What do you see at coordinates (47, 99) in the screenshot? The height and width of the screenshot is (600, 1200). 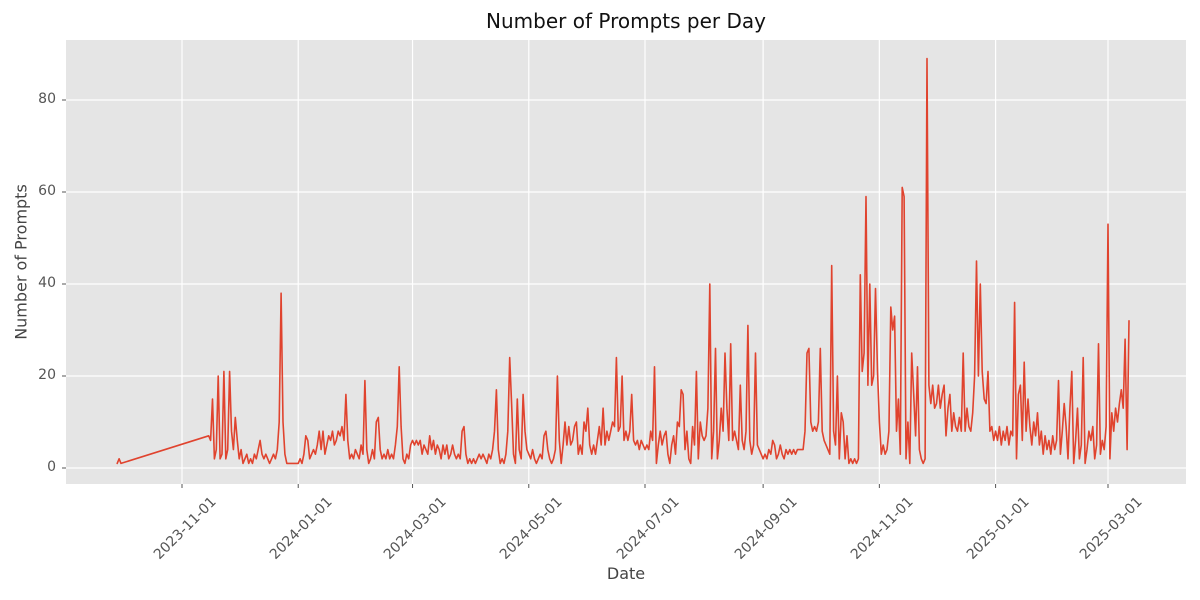 I see `y-tick-label: 80` at bounding box center [47, 99].